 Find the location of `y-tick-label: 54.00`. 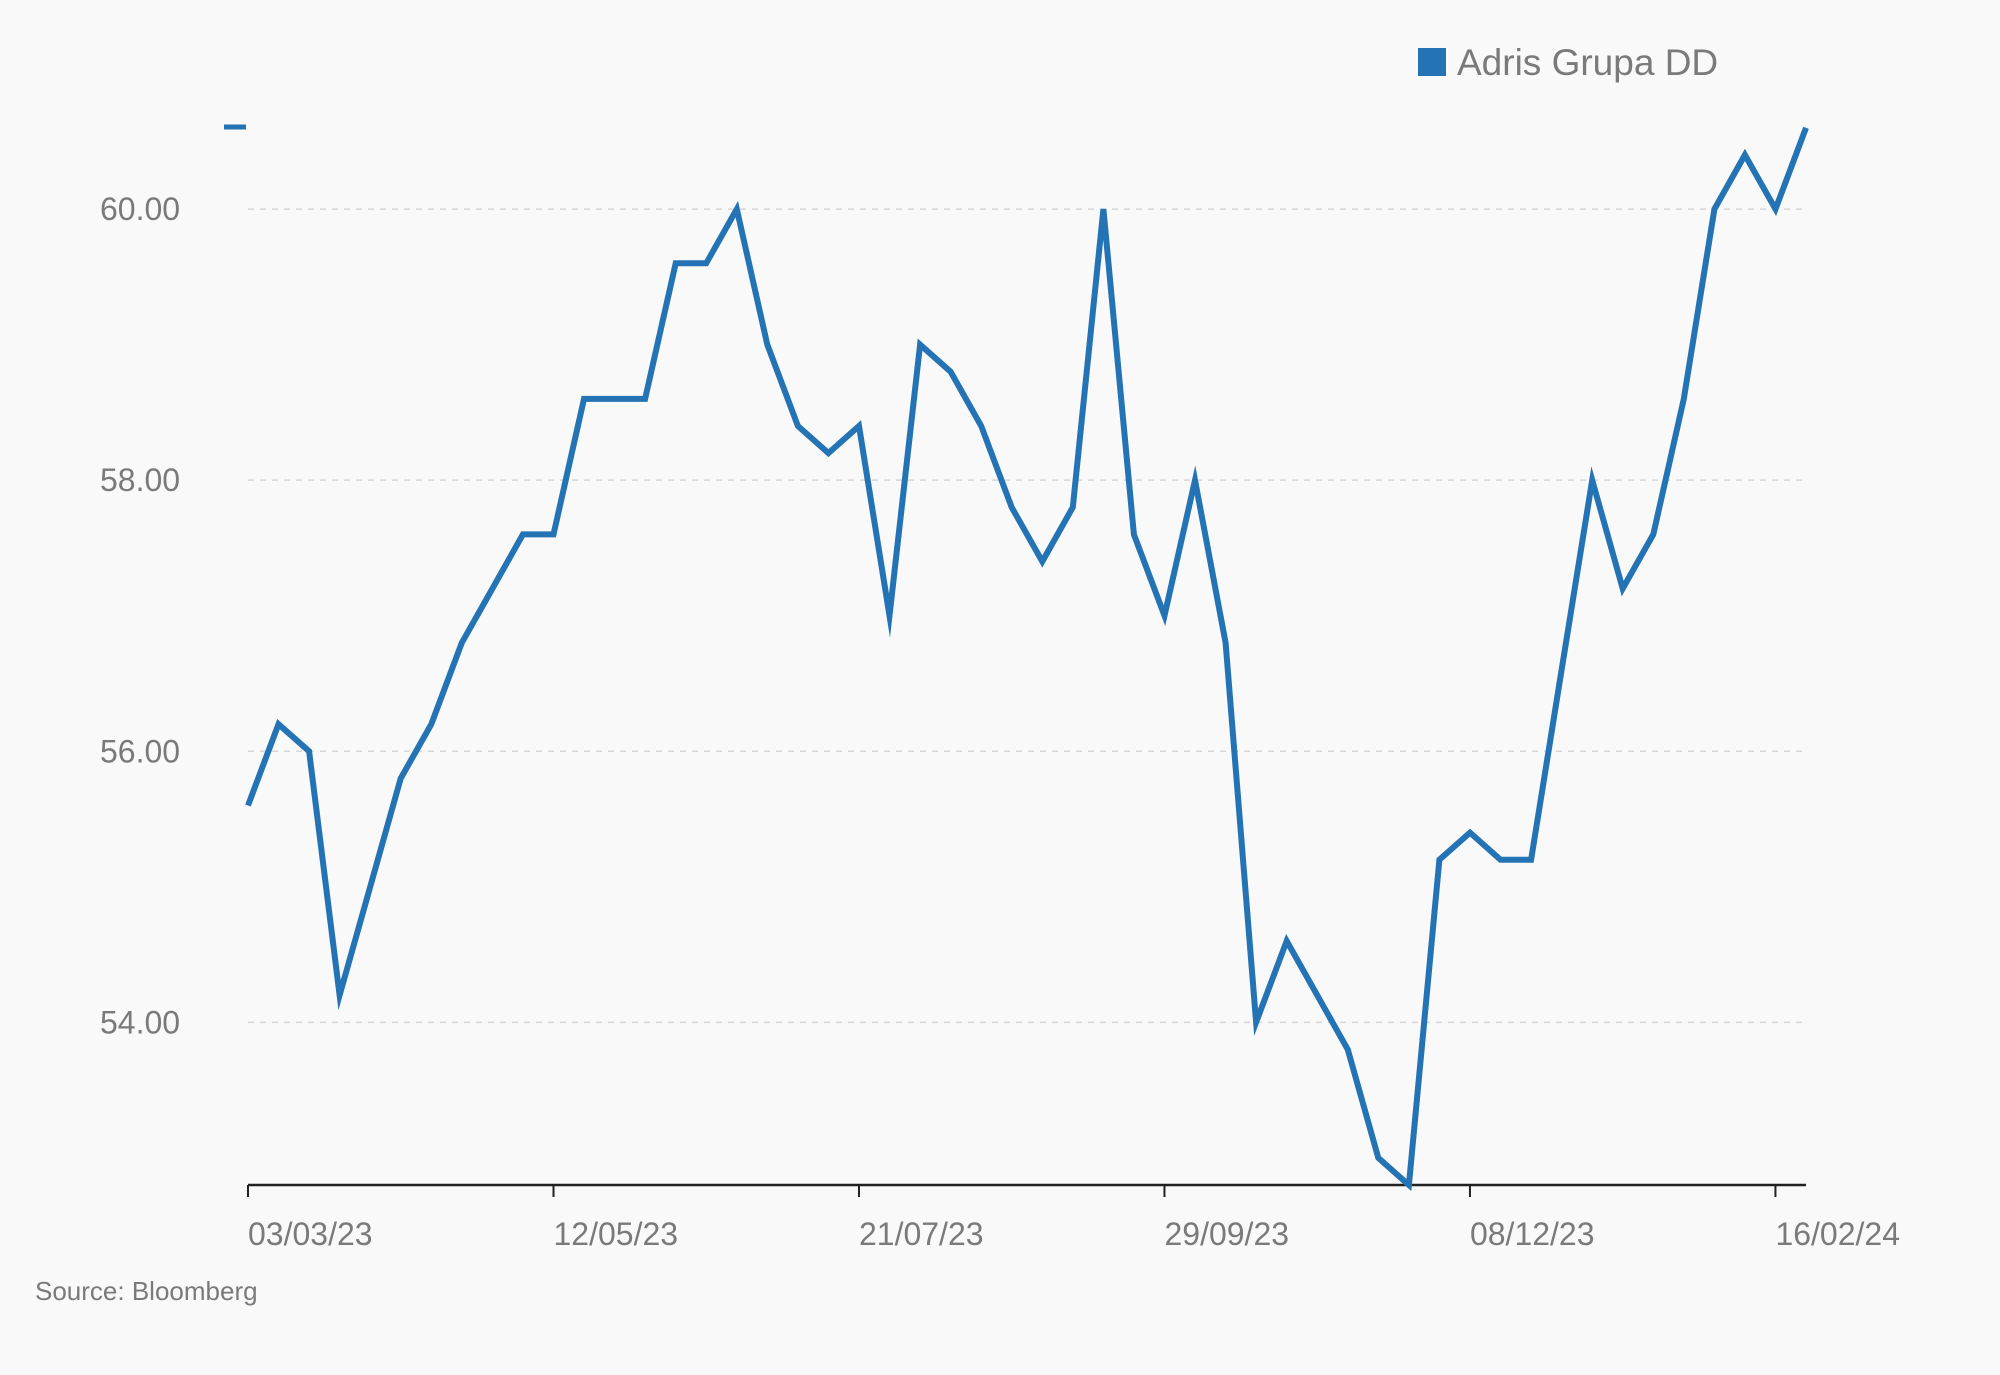

y-tick-label: 54.00 is located at coordinates (140, 1022).